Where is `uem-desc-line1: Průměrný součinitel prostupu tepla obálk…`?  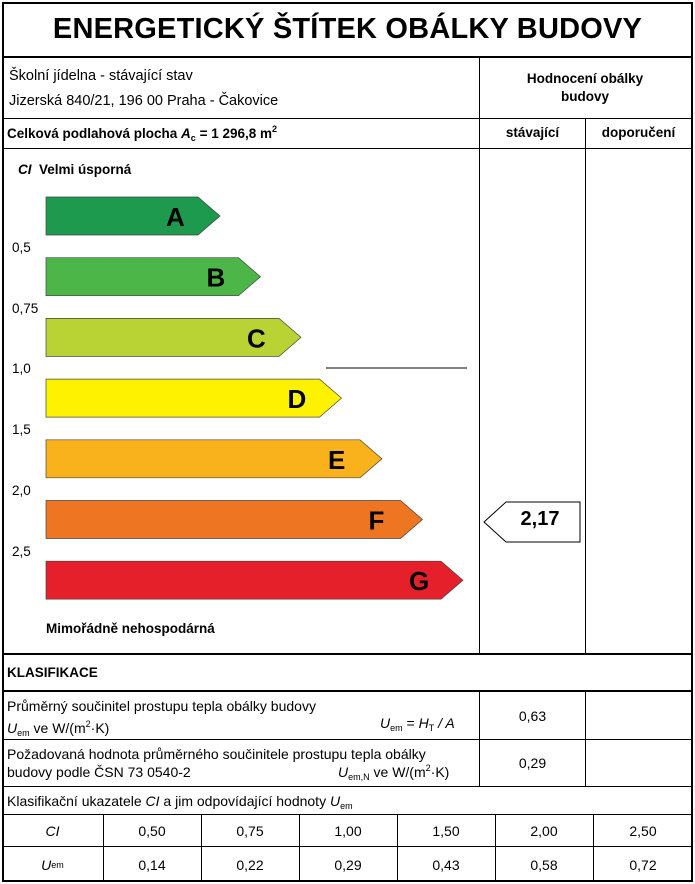
uem-desc-line1: Průměrný součinitel prostupu tepla obálk… is located at coordinates (161, 706).